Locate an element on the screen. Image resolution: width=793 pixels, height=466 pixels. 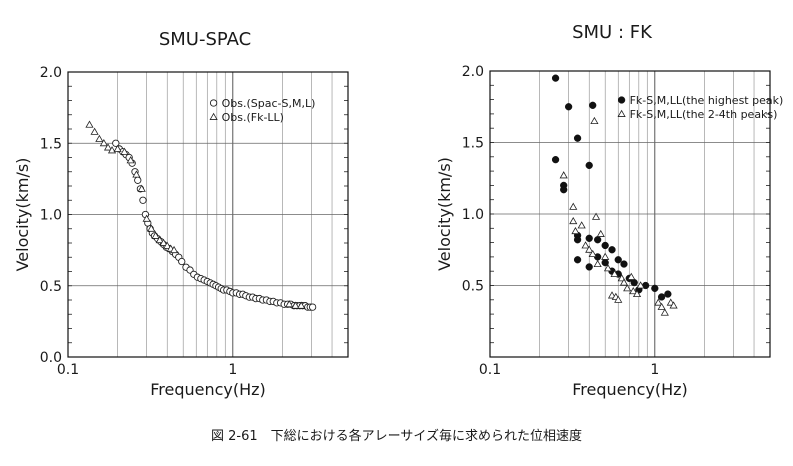
y-axis-label: Velocity(km/s) is located at coordinates (444, 214).